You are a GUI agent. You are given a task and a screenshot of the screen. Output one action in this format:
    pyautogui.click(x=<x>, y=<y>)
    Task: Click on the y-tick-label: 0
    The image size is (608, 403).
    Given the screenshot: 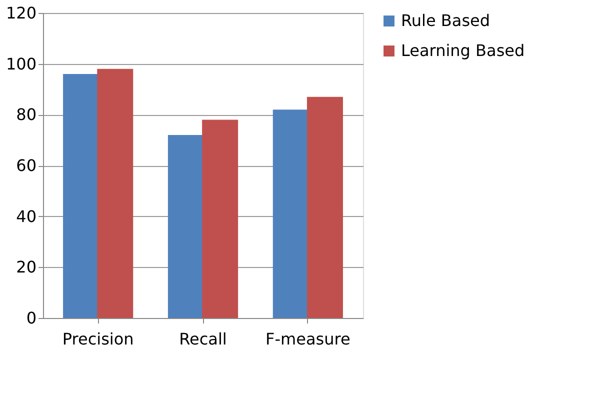 What is the action you would take?
    pyautogui.click(x=31, y=318)
    